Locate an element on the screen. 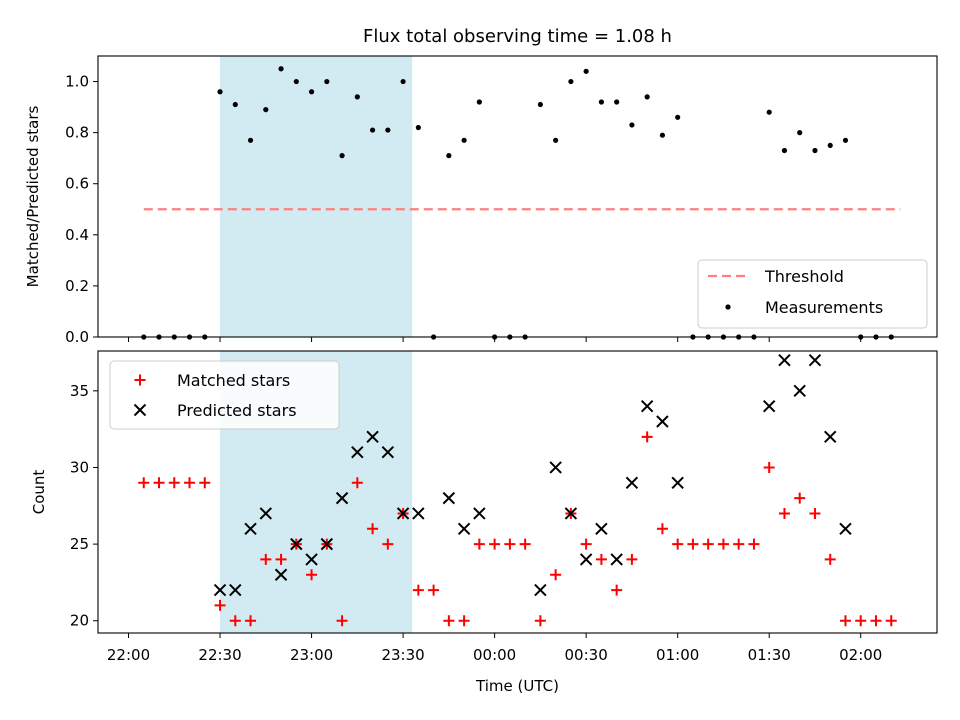 This screenshot has width=960, height=720. y-tick-label: 0.4 is located at coordinates (77, 235).